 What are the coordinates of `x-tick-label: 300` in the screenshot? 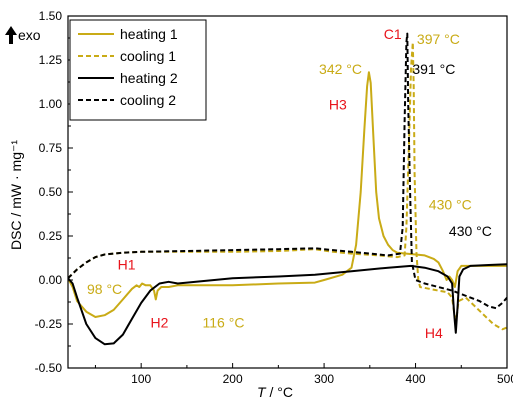 It's located at (324, 379).